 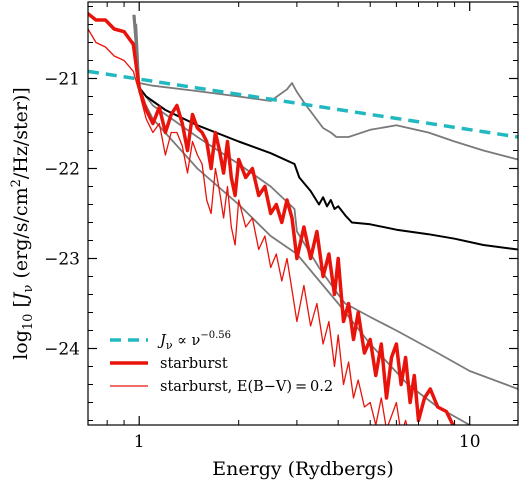 I want to click on x-tick-label: 10, so click(x=470, y=442).